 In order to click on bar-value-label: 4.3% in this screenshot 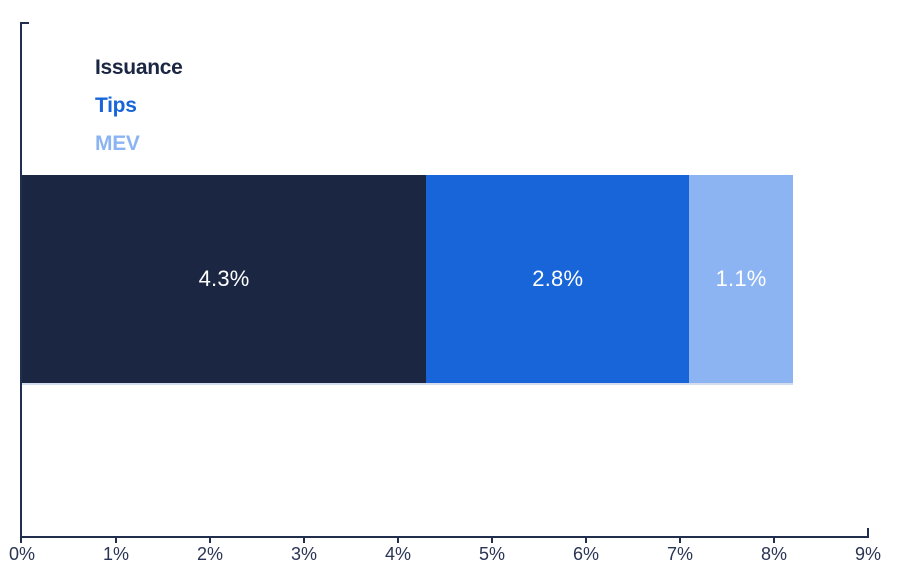, I will do `click(224, 278)`.